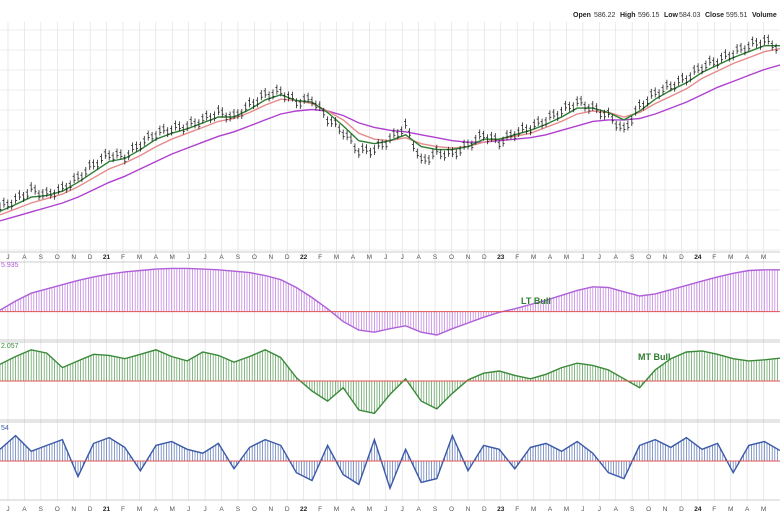 Image resolution: width=780 pixels, height=516 pixels. Describe the element at coordinates (501, 509) in the screenshot. I see `bottom-x-tick-label: 23` at that location.